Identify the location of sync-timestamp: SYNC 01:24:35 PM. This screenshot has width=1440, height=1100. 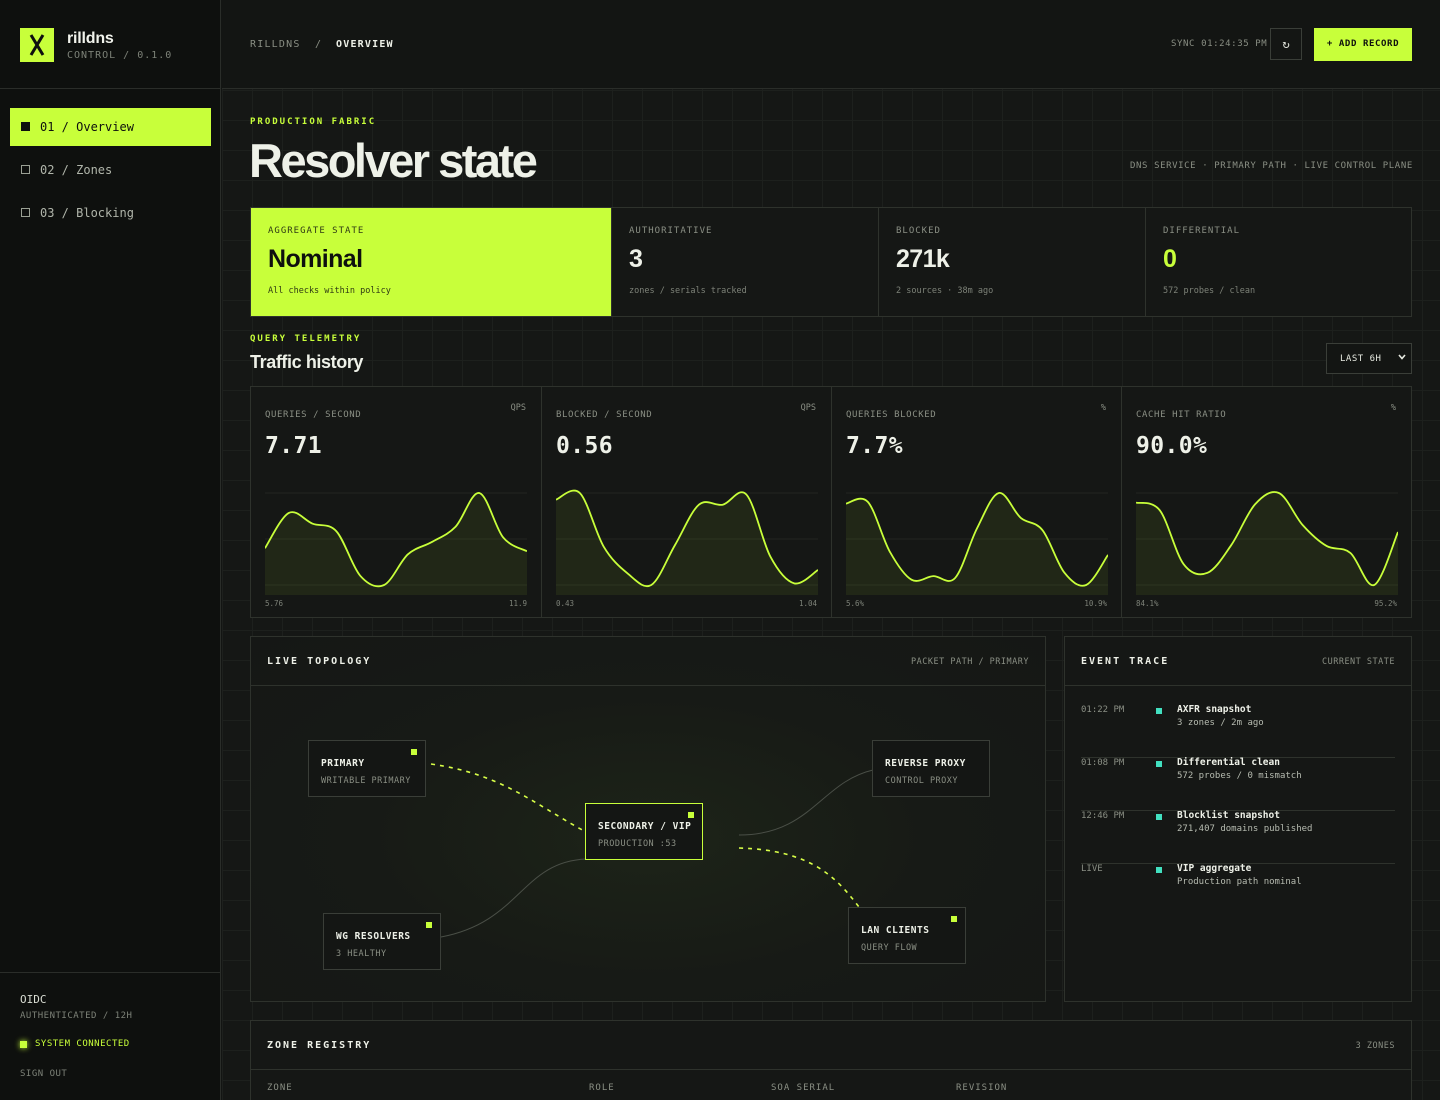
(1219, 44).